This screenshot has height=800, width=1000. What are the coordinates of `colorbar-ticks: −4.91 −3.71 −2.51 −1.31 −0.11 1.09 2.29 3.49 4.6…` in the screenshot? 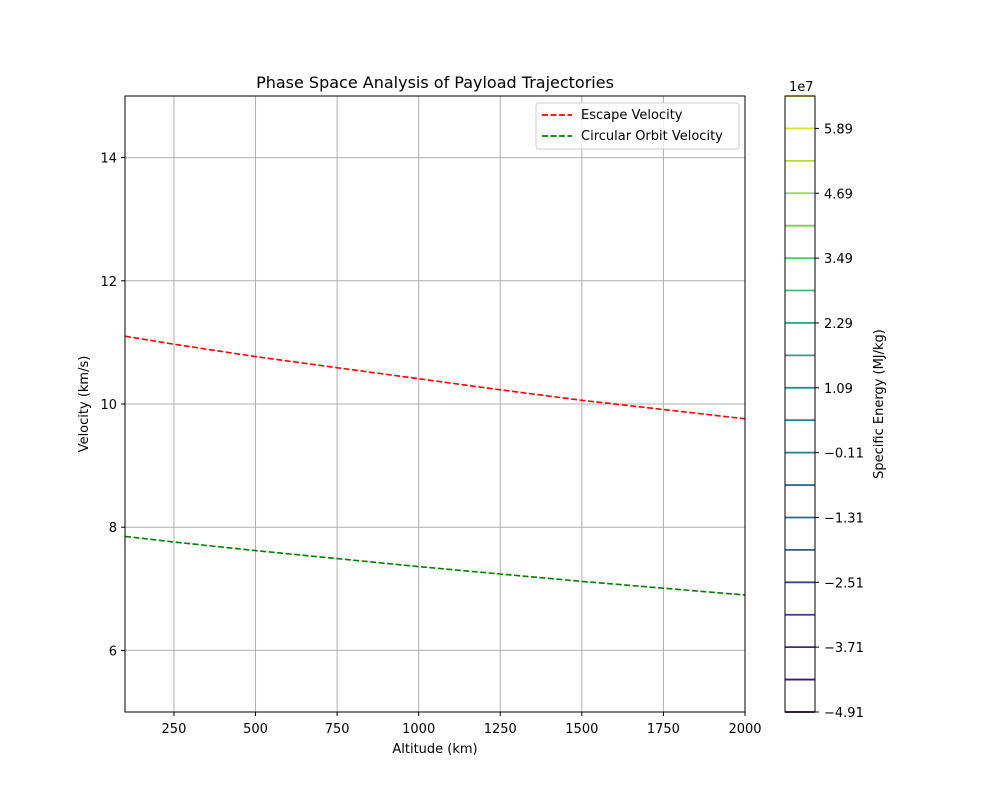 It's located at (839, 421).